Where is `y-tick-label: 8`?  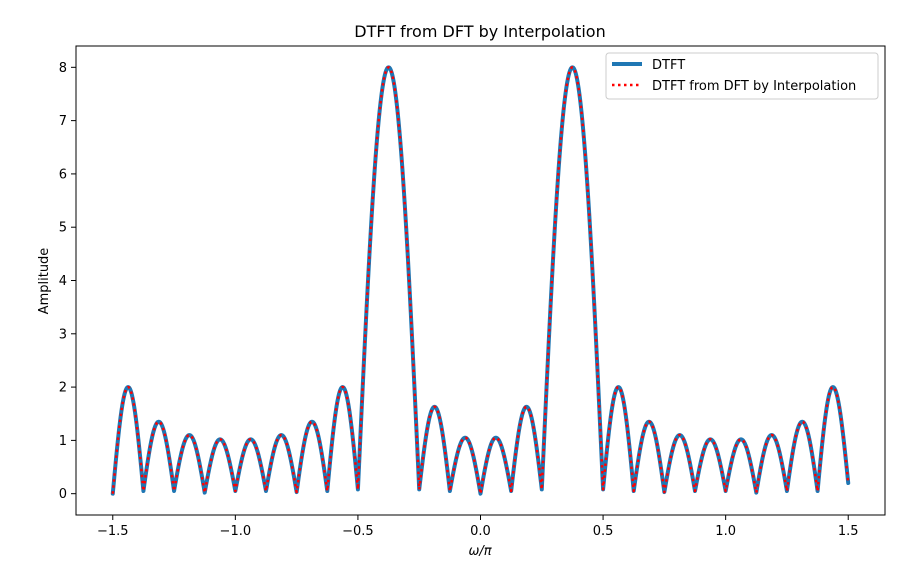
y-tick-label: 8 is located at coordinates (63, 68).